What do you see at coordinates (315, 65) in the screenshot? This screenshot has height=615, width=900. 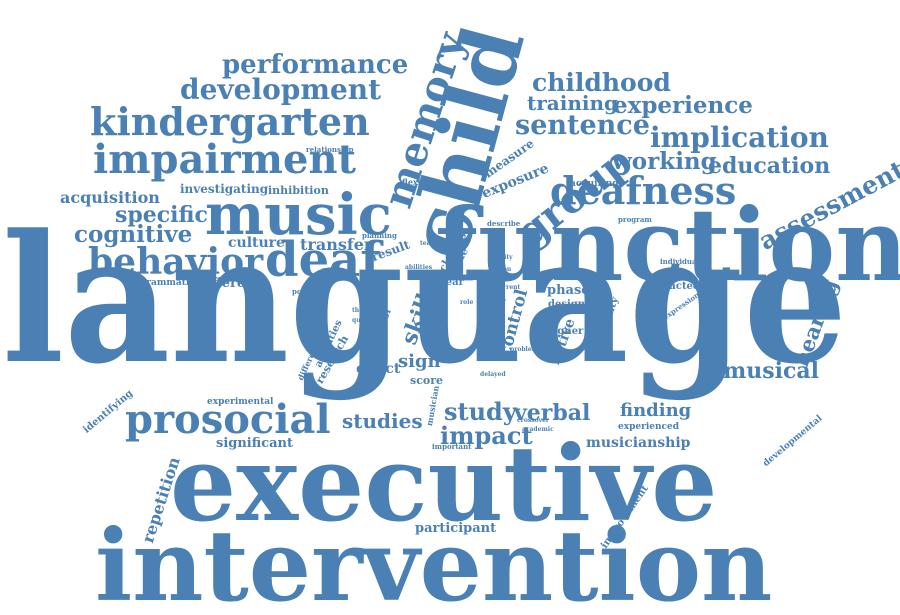 I see `word-performance: performance` at bounding box center [315, 65].